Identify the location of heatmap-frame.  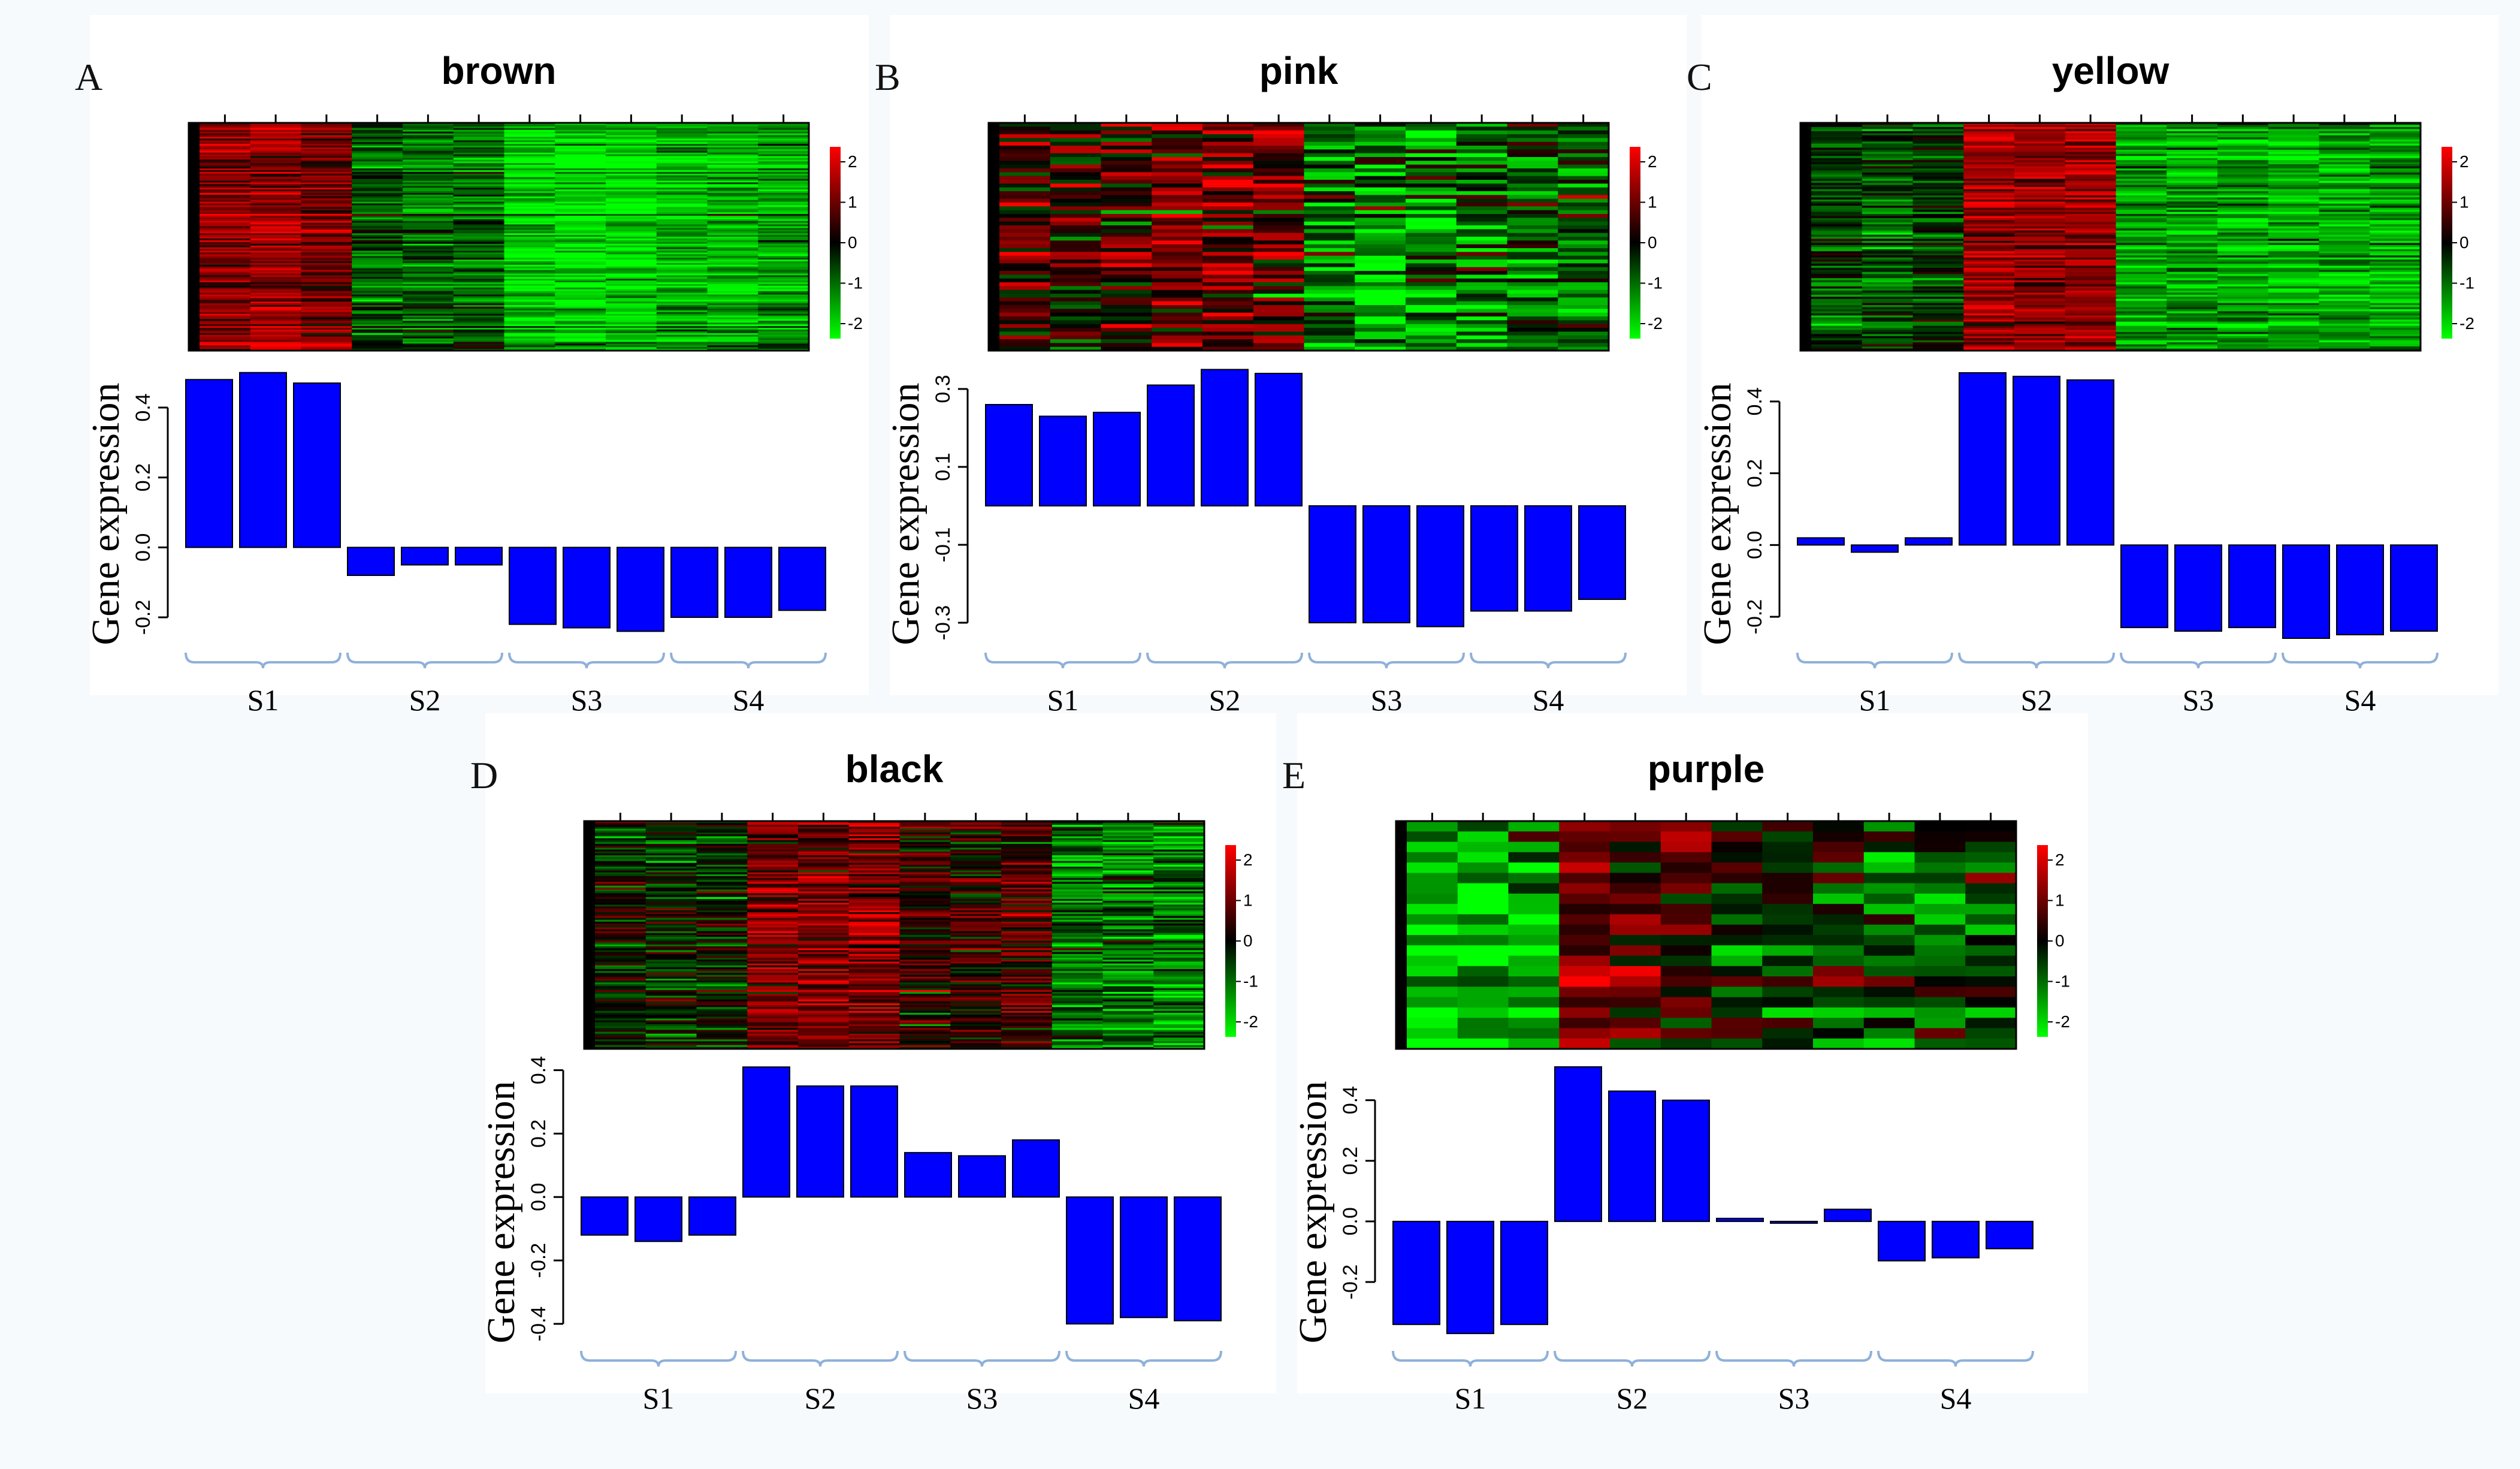
(1298, 237).